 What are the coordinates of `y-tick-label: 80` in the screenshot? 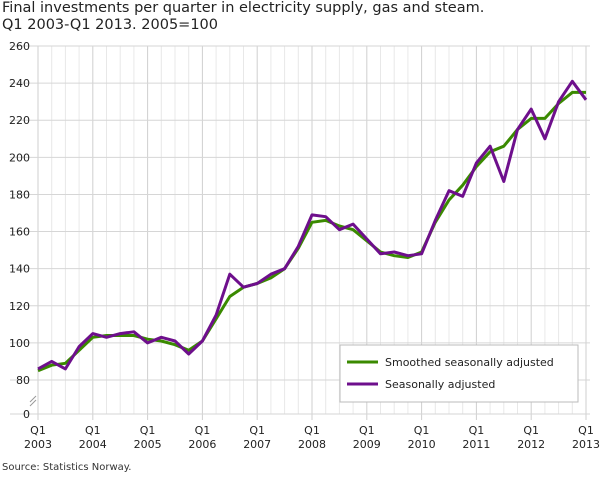 It's located at (23, 380).